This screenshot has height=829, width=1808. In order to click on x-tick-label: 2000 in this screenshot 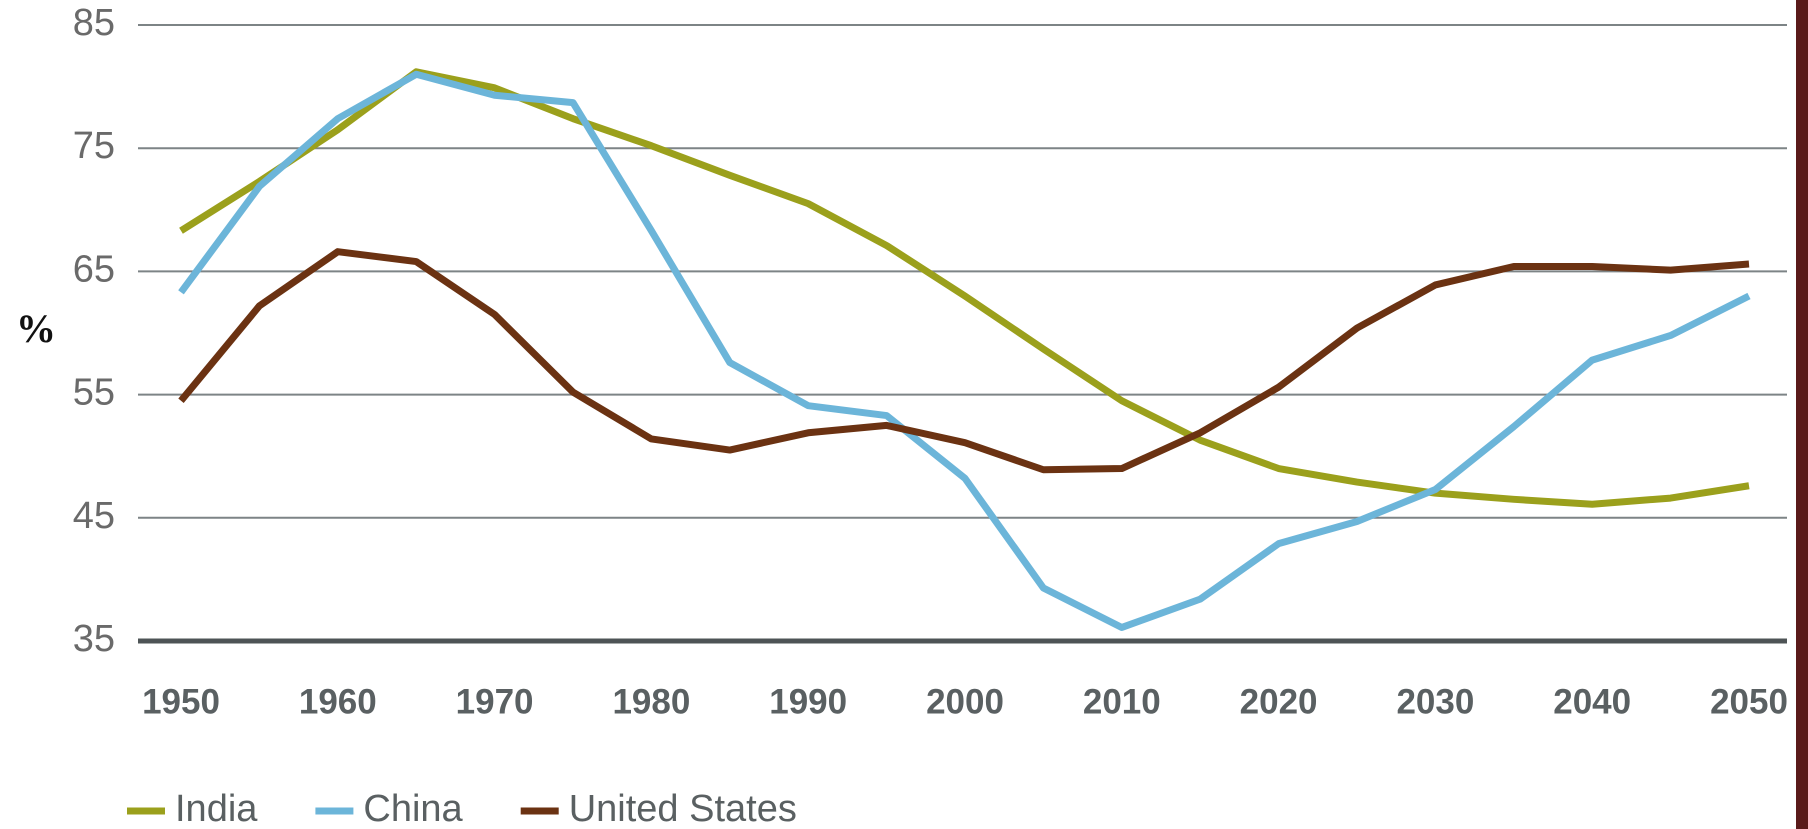, I will do `click(965, 701)`.